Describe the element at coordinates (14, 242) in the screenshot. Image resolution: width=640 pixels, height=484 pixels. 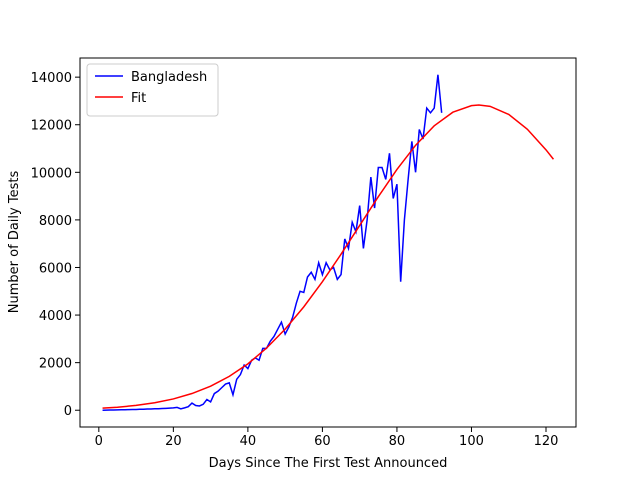
I see `y-axis-label: Number of Daily Tests` at that location.